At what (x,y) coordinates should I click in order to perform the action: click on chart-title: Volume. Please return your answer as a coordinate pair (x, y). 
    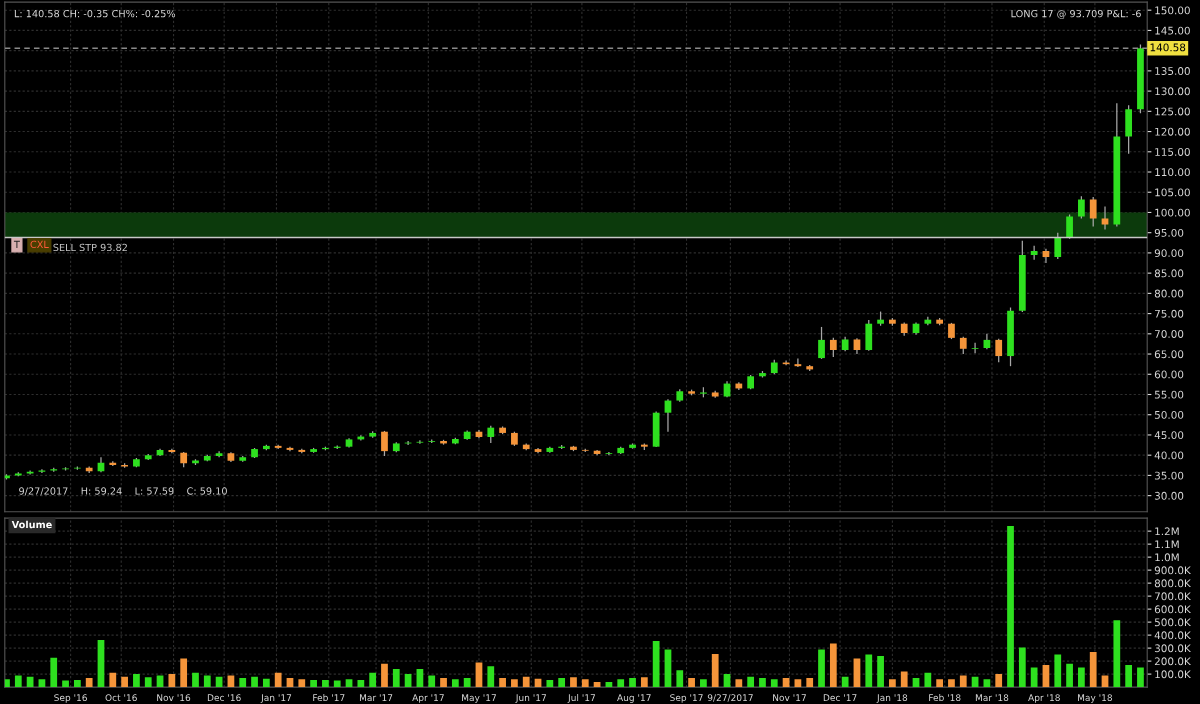
    Looking at the image, I should click on (31, 524).